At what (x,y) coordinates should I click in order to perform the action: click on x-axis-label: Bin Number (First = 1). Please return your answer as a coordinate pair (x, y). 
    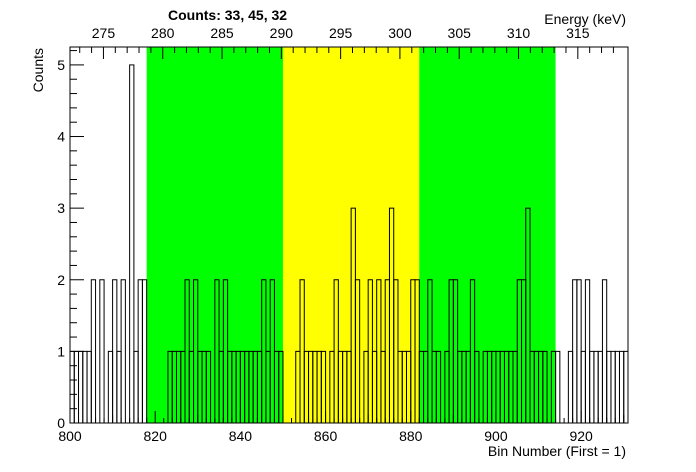
    Looking at the image, I should click on (557, 451).